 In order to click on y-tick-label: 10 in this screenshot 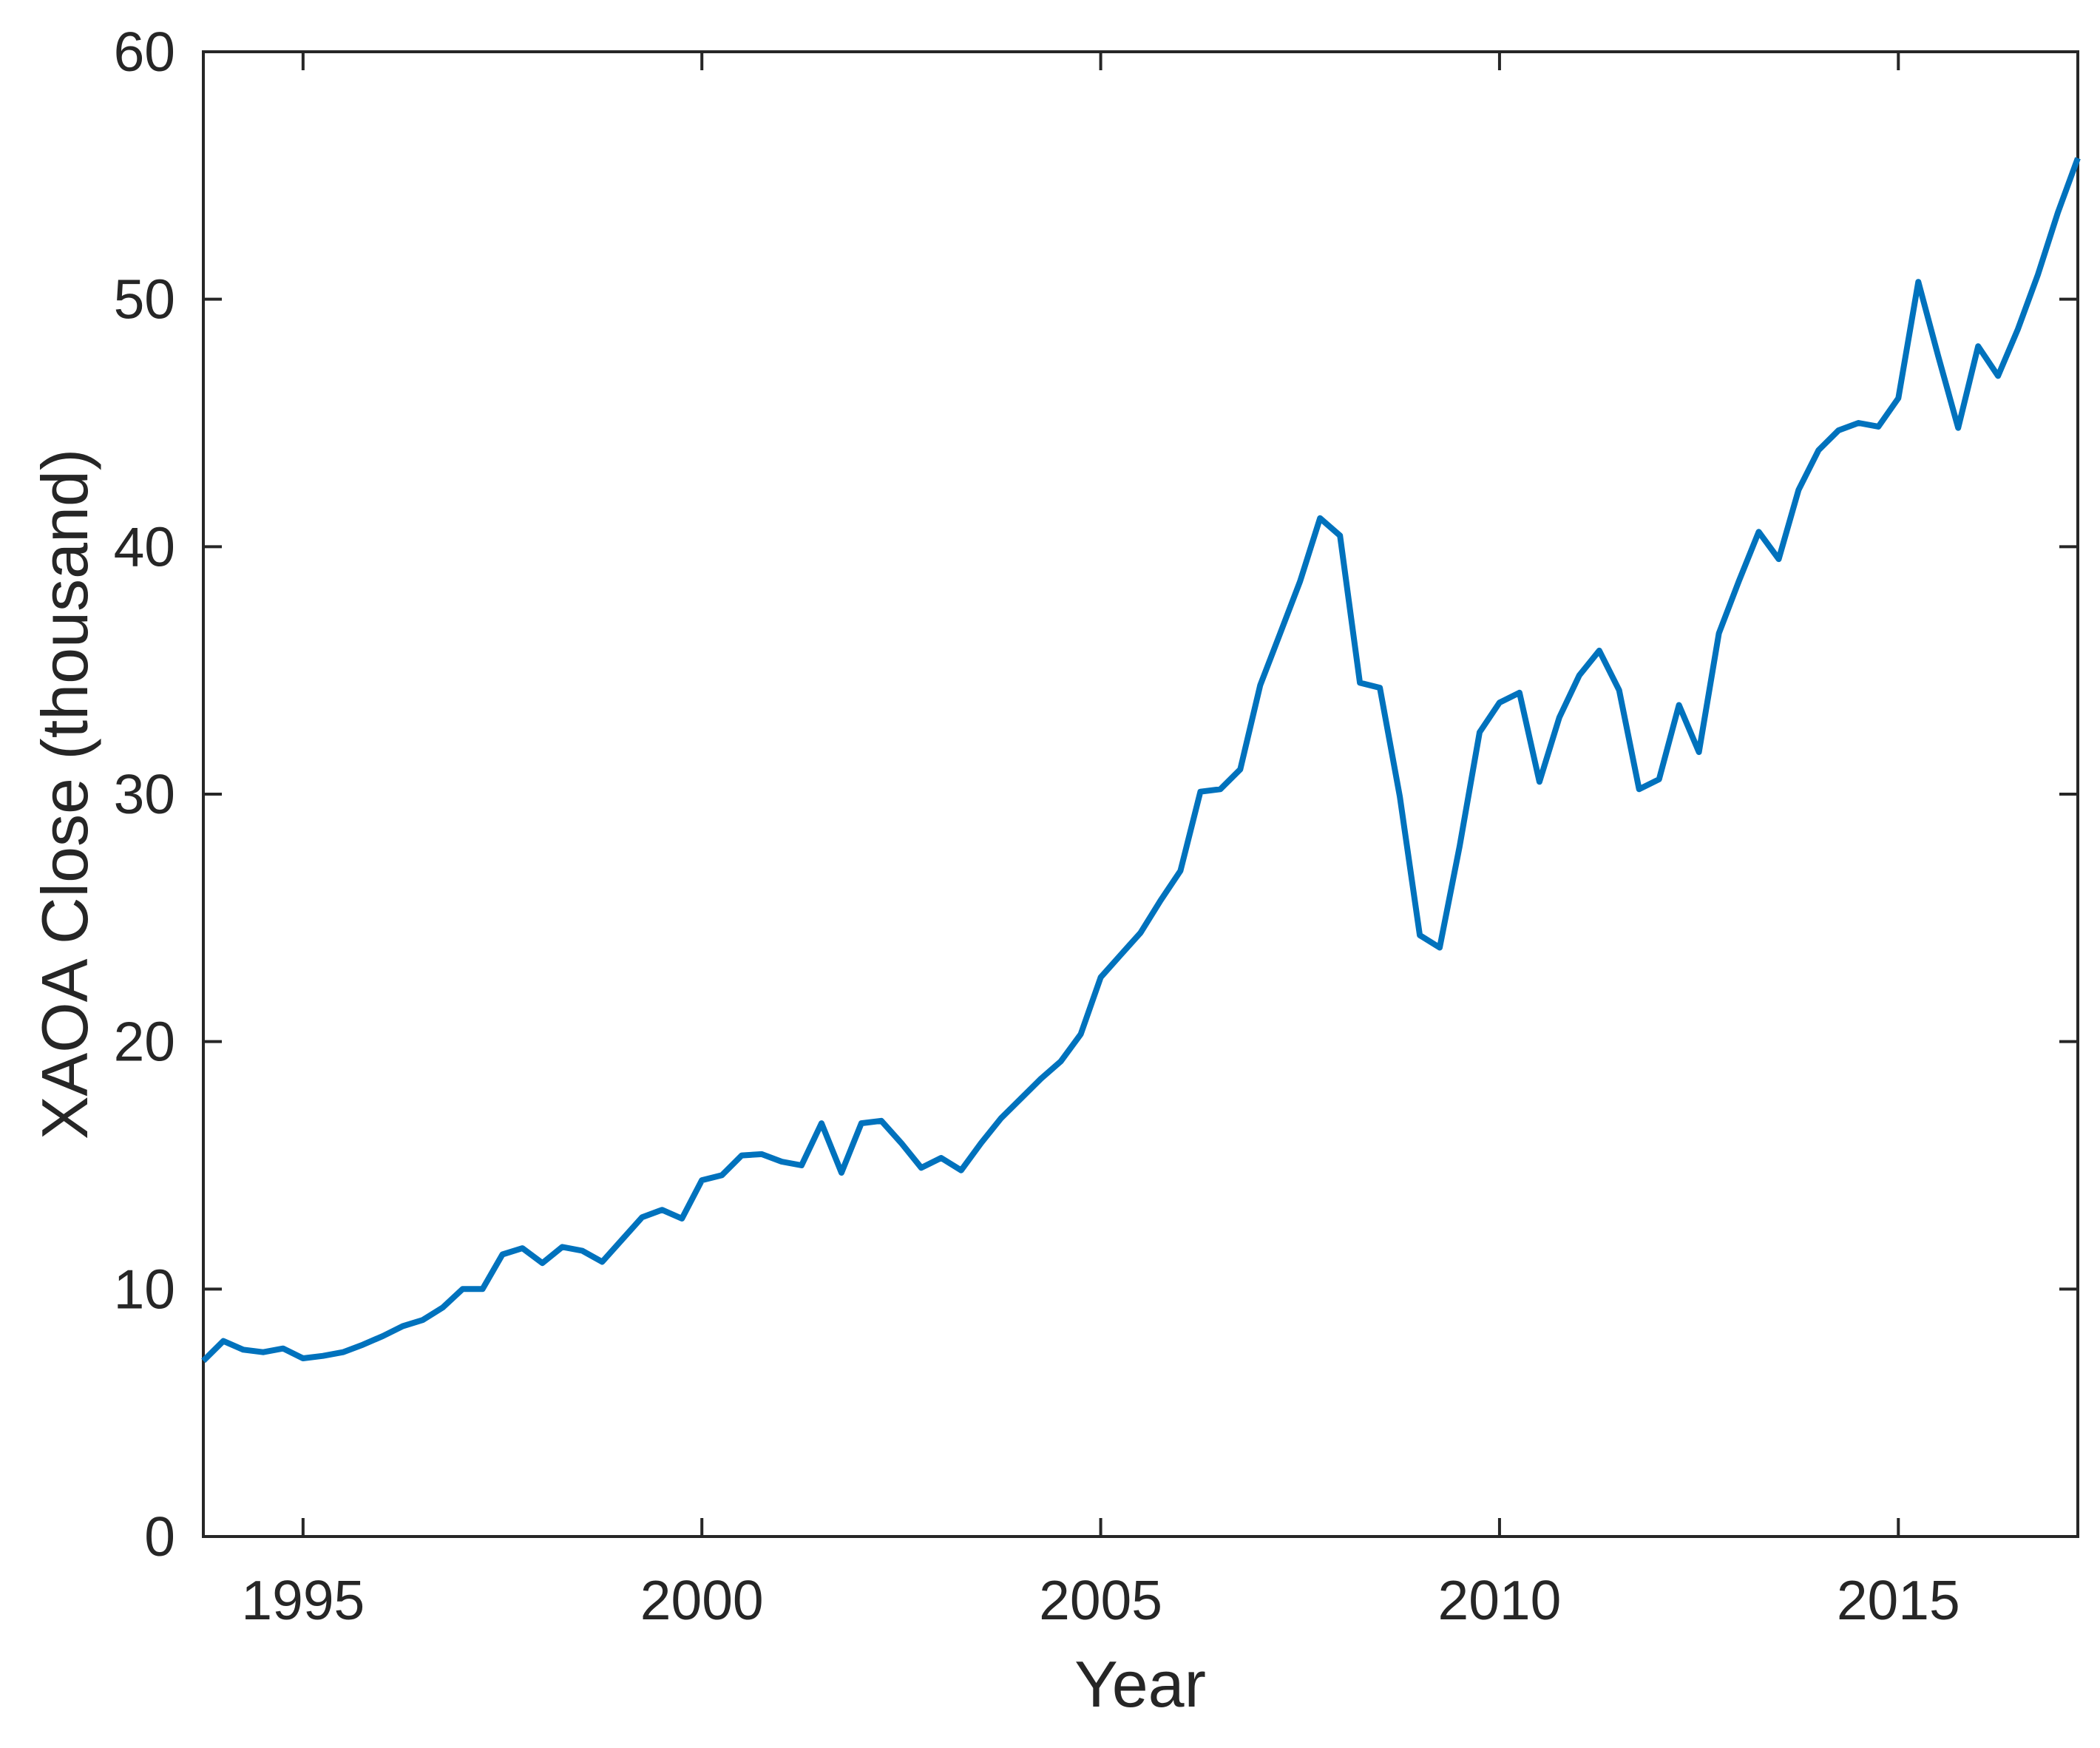, I will do `click(144, 1289)`.